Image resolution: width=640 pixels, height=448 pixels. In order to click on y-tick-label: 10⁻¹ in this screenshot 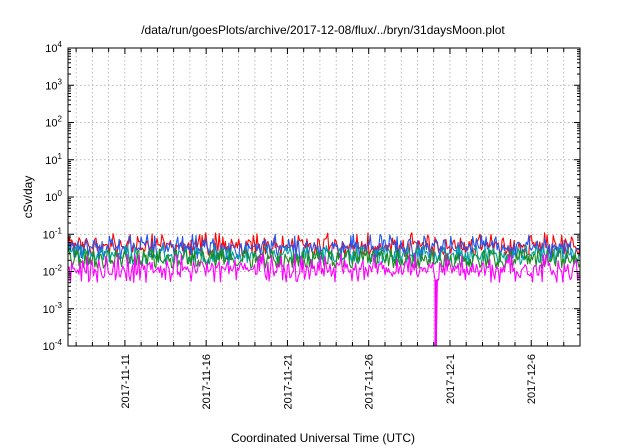, I will do `click(53, 233)`.